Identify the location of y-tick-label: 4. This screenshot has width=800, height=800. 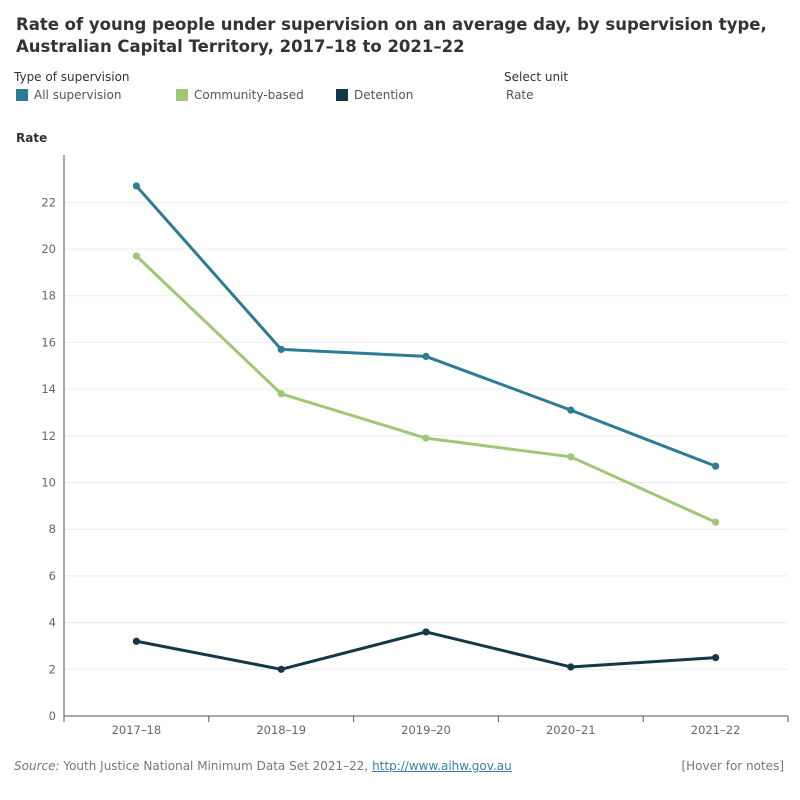
(52, 623).